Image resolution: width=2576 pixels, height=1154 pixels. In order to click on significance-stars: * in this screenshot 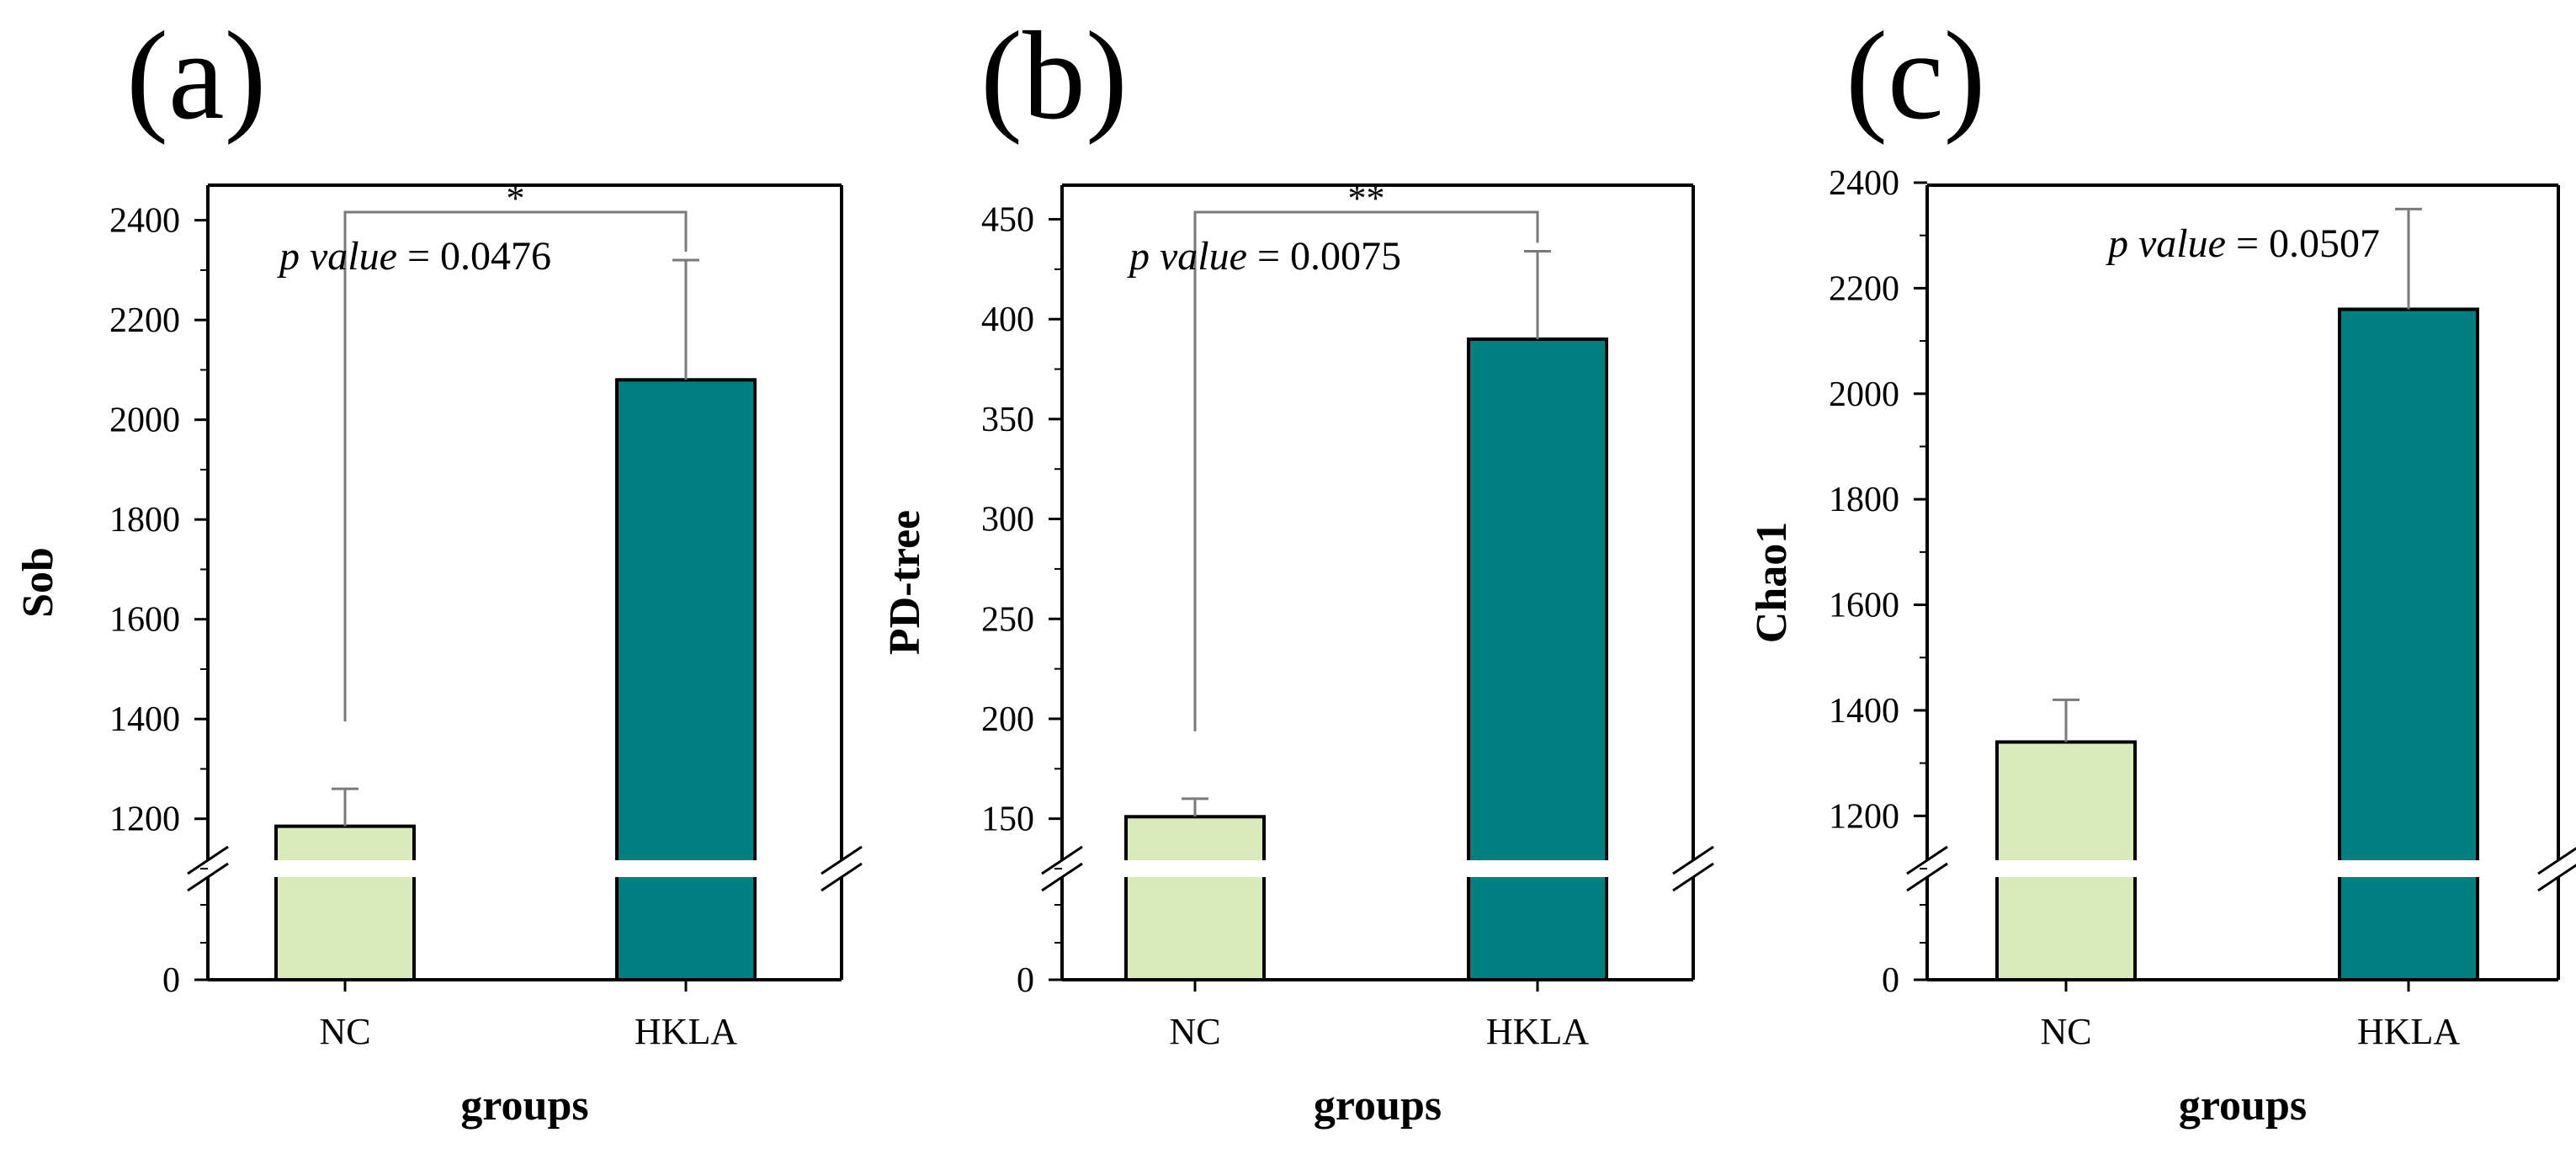, I will do `click(516, 198)`.